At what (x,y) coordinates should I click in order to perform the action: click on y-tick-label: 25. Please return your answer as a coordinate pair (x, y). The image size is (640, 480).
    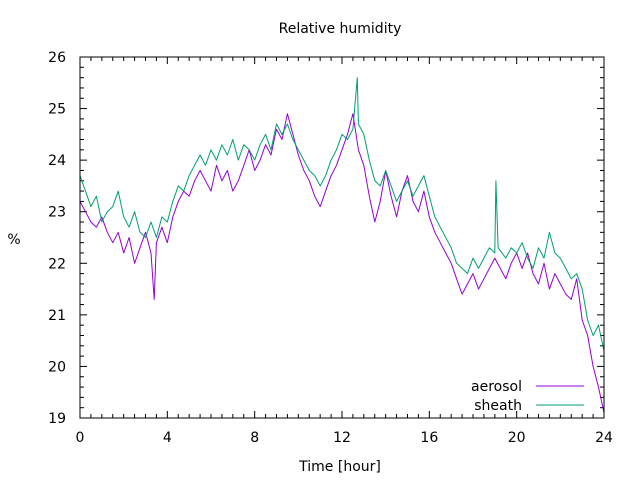
    Looking at the image, I should click on (57, 110).